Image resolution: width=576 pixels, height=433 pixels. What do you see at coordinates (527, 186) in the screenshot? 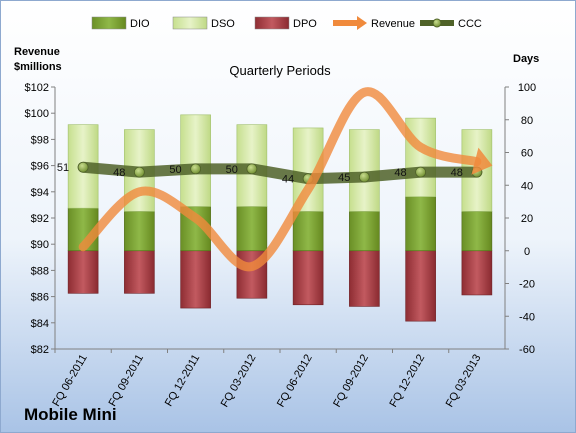
I see `right-tick-label: 40` at bounding box center [527, 186].